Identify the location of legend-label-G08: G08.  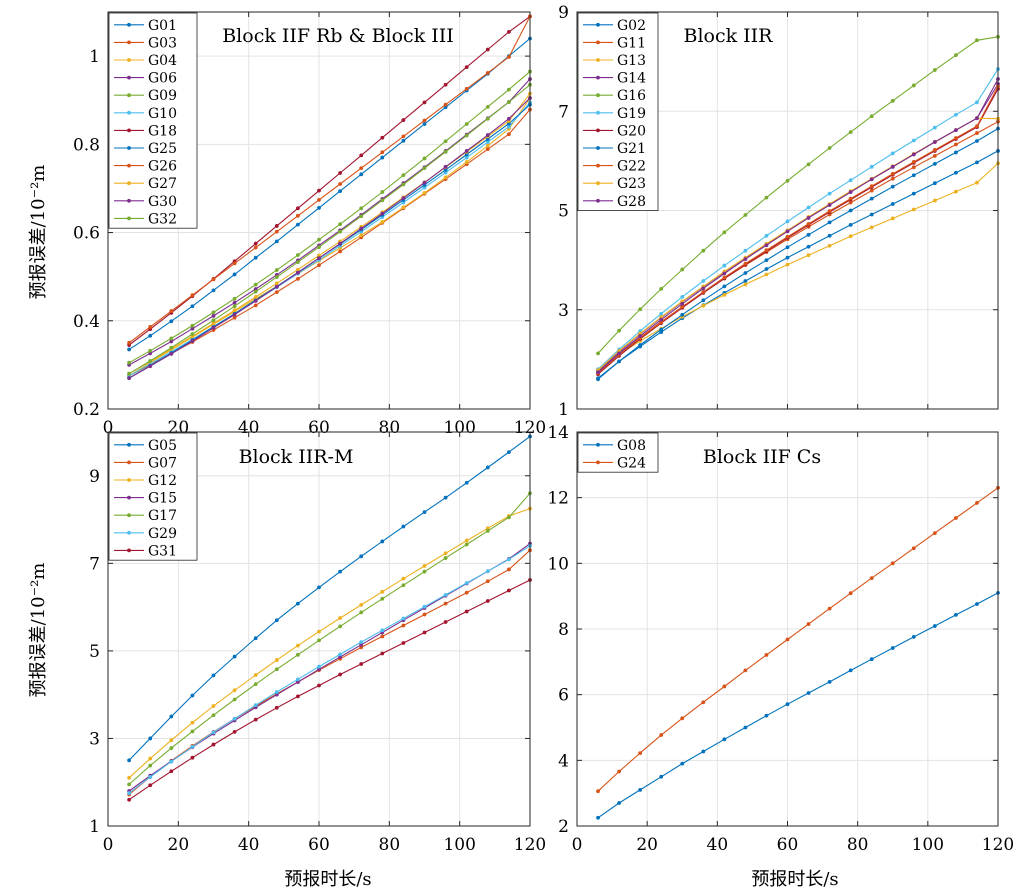
(631, 446).